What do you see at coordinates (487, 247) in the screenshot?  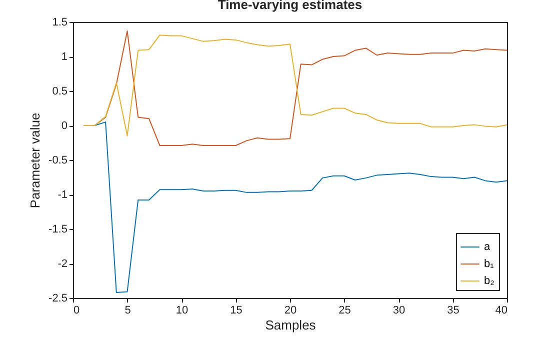 I see `legend-label: a` at bounding box center [487, 247].